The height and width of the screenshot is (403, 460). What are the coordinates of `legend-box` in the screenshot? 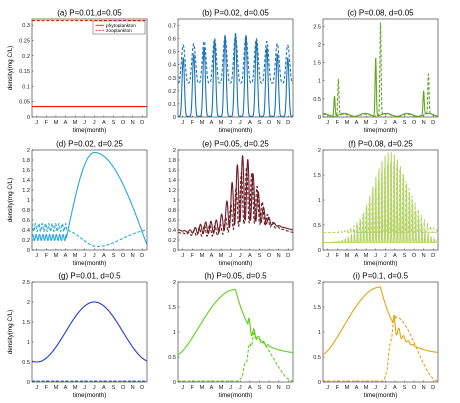 It's located at (119, 27).